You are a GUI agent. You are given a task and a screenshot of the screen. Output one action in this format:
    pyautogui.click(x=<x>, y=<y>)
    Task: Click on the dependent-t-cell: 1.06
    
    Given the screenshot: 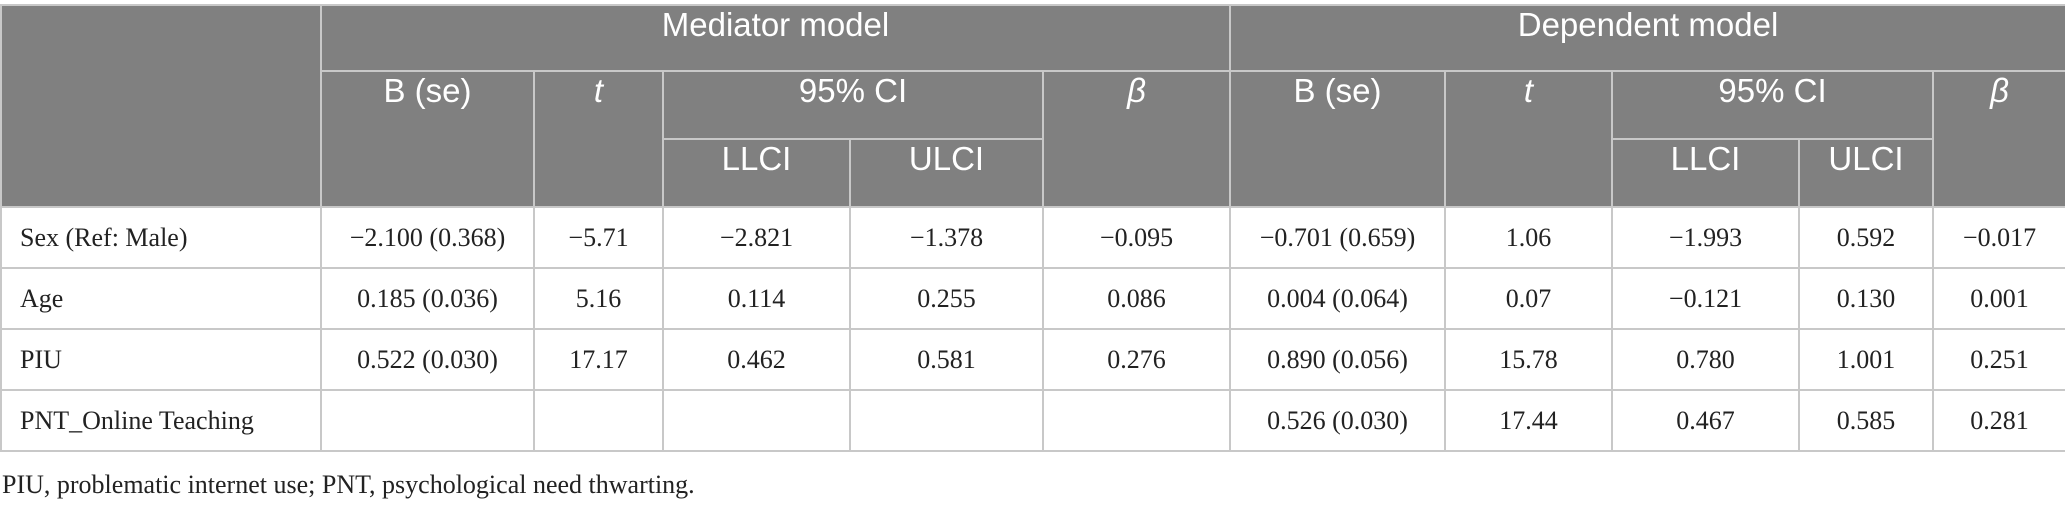 What is the action you would take?
    pyautogui.click(x=1528, y=237)
    